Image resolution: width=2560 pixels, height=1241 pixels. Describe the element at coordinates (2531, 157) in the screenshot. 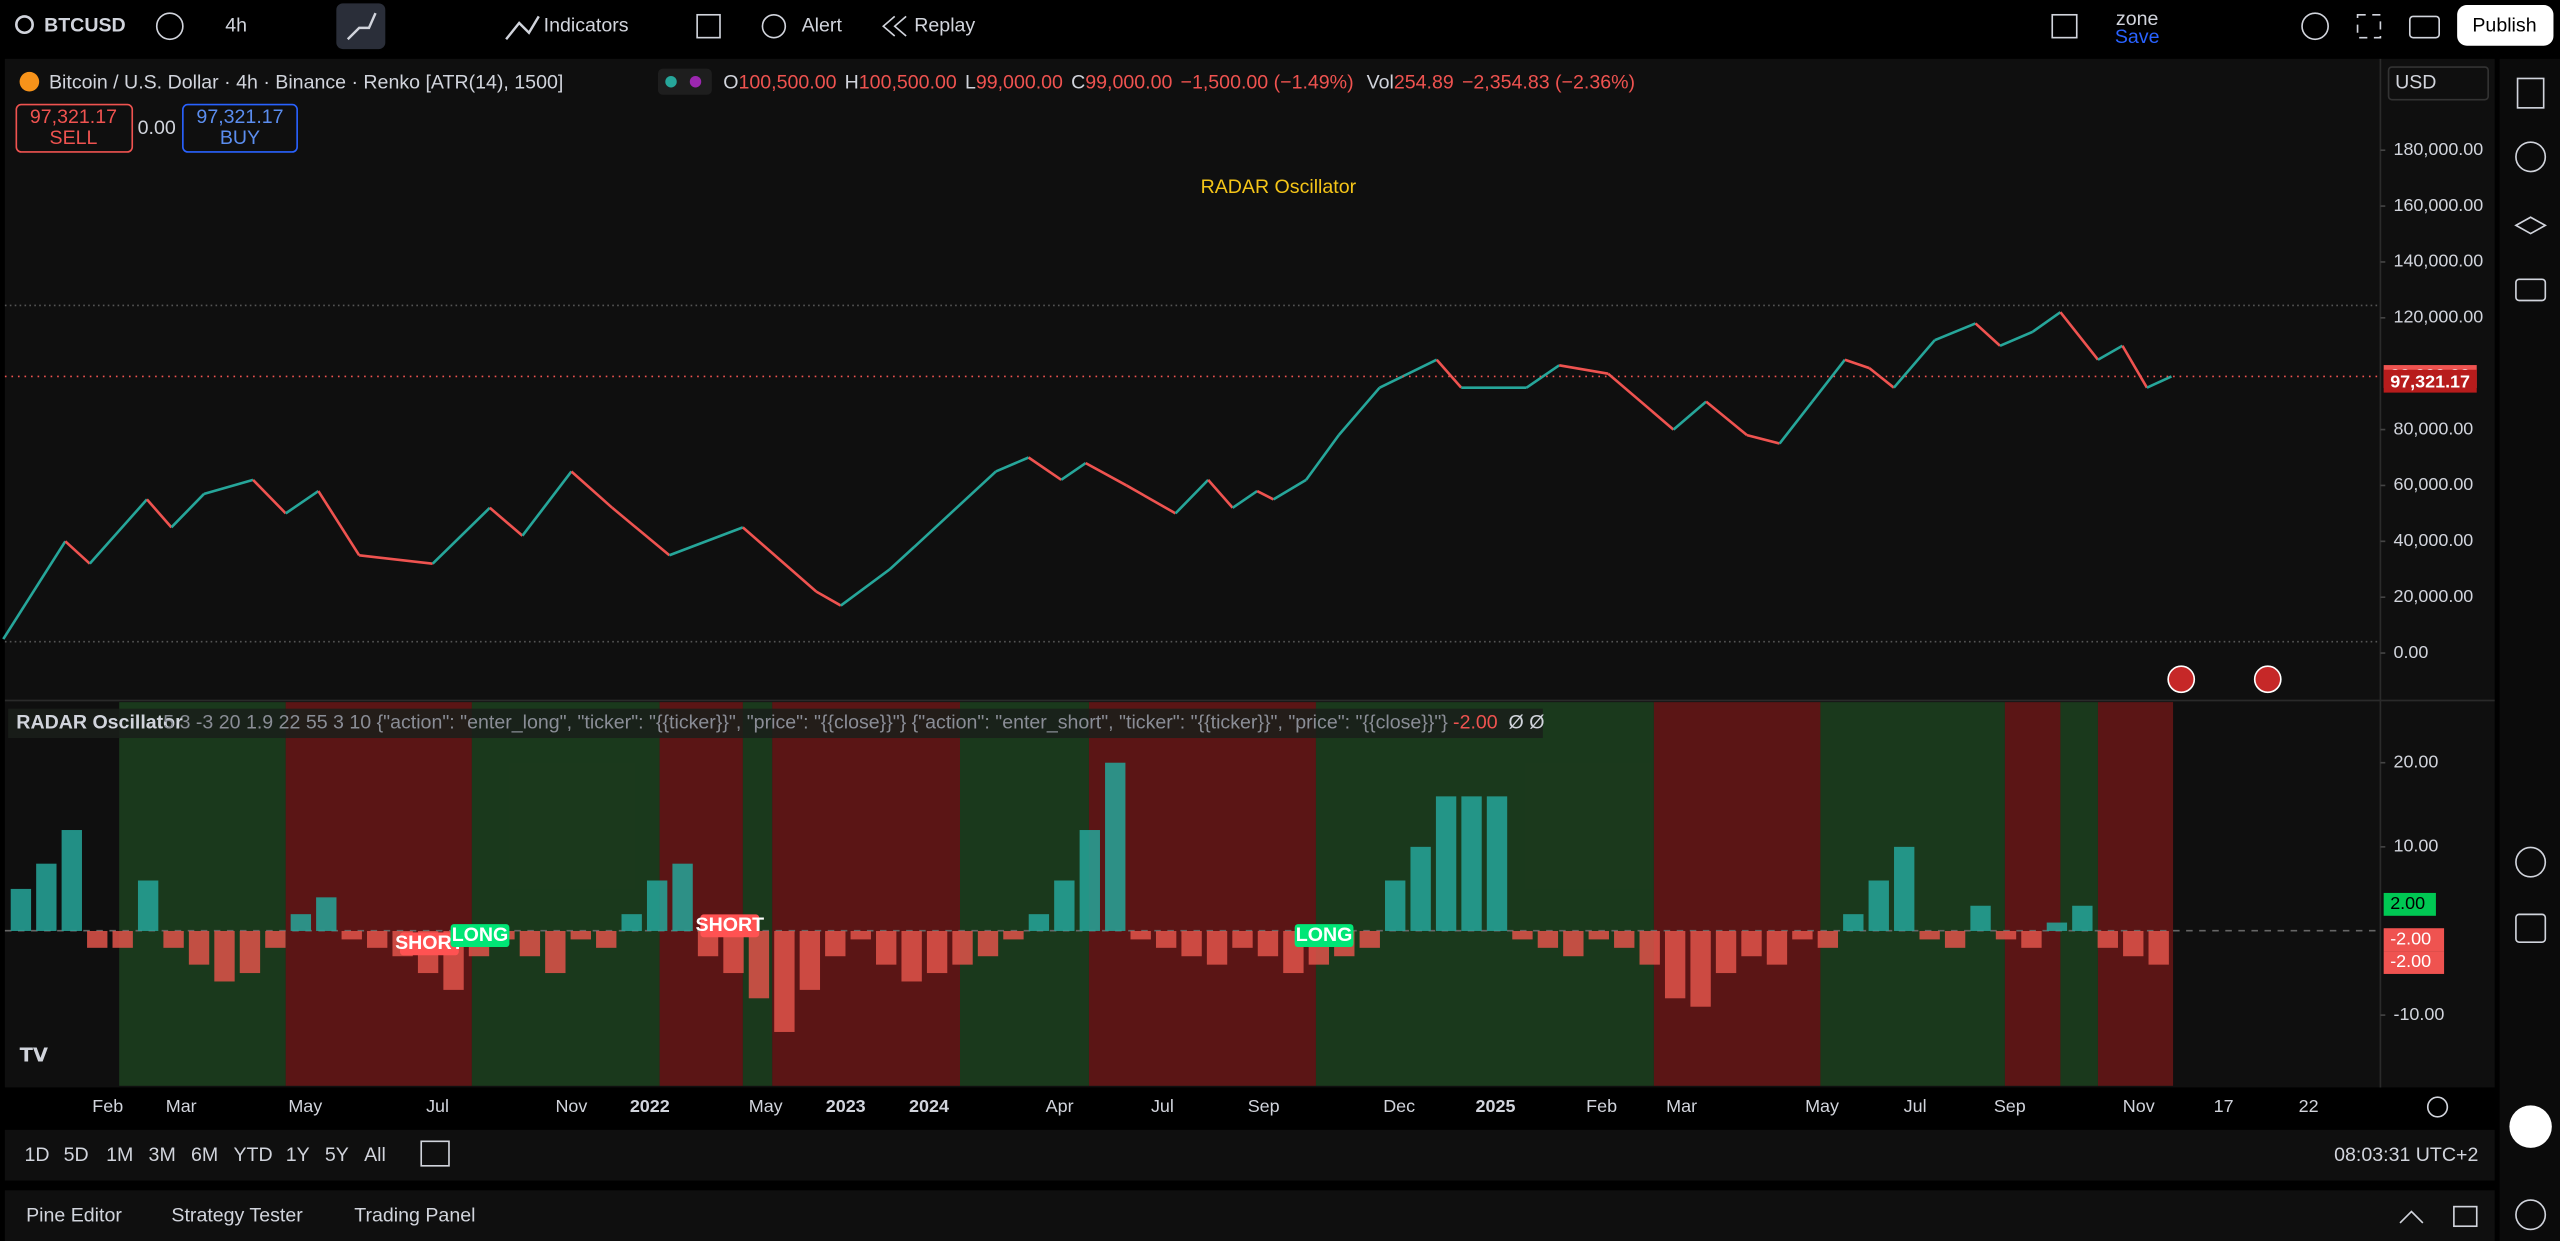

I see `alerts-icon` at that location.